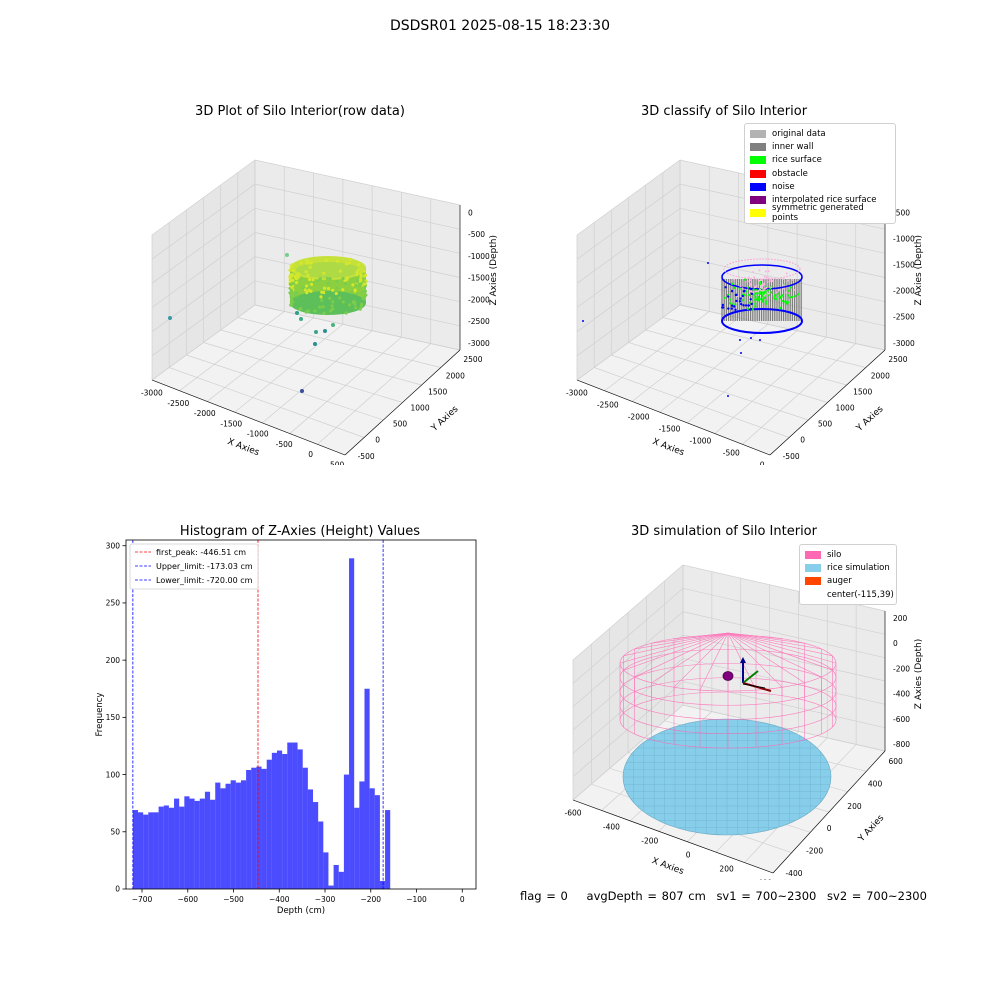 This screenshot has height=1000, width=1000. Describe the element at coordinates (901, 694) in the screenshot. I see `sim-z-tick-label: -400` at that location.